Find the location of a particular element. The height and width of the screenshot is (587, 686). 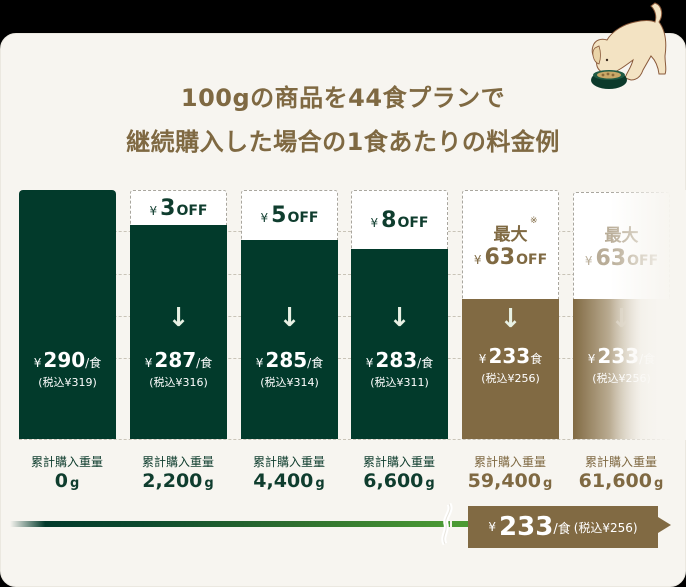

tax-included-price: (税込¥316) is located at coordinates (178, 382).